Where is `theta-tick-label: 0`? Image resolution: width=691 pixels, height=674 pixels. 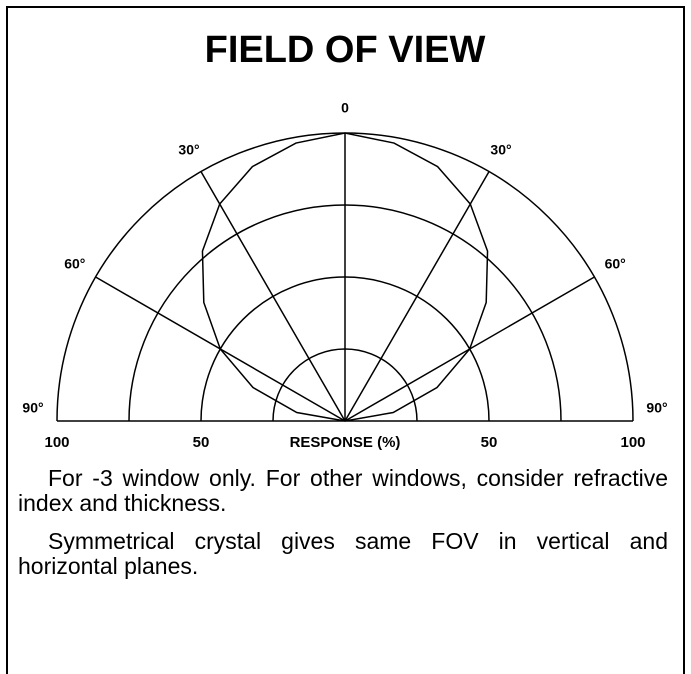
theta-tick-label: 0 is located at coordinates (345, 108).